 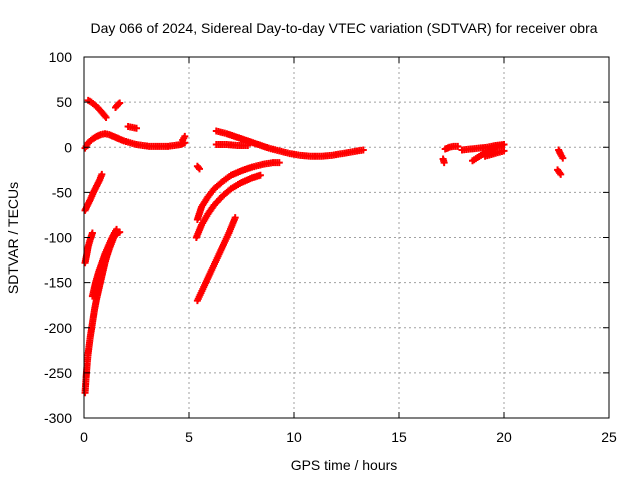 What do you see at coordinates (68, 147) in the screenshot?
I see `y-tick-label: 0` at bounding box center [68, 147].